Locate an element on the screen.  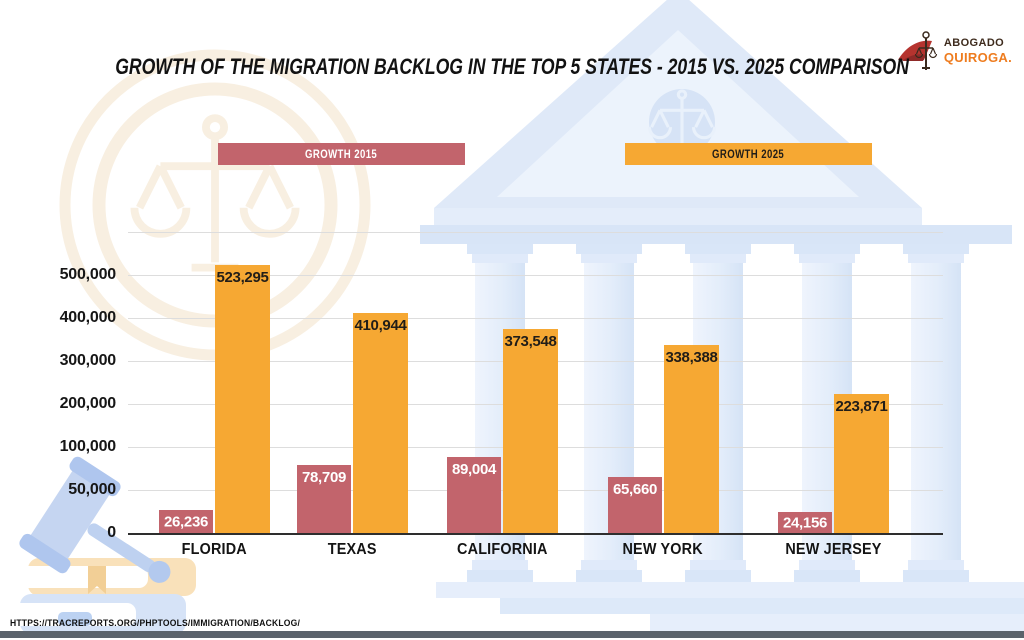
y-tick-label: 300,000 is located at coordinates (88, 360).